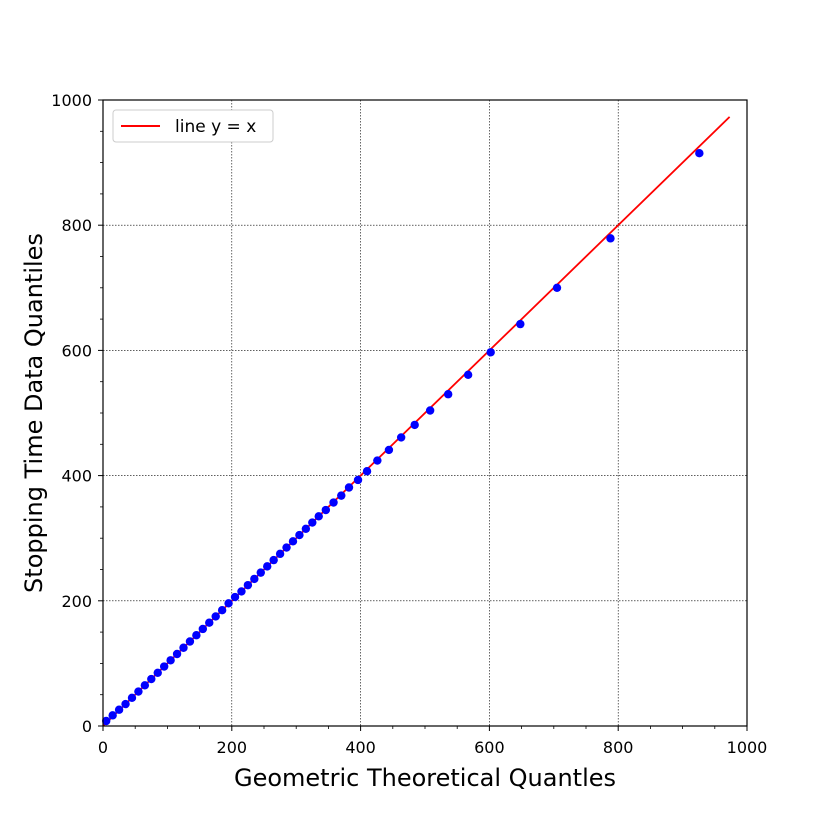 The image size is (830, 830). I want to click on x-axis-label: Geometric Theoretical Quantles, so click(425, 778).